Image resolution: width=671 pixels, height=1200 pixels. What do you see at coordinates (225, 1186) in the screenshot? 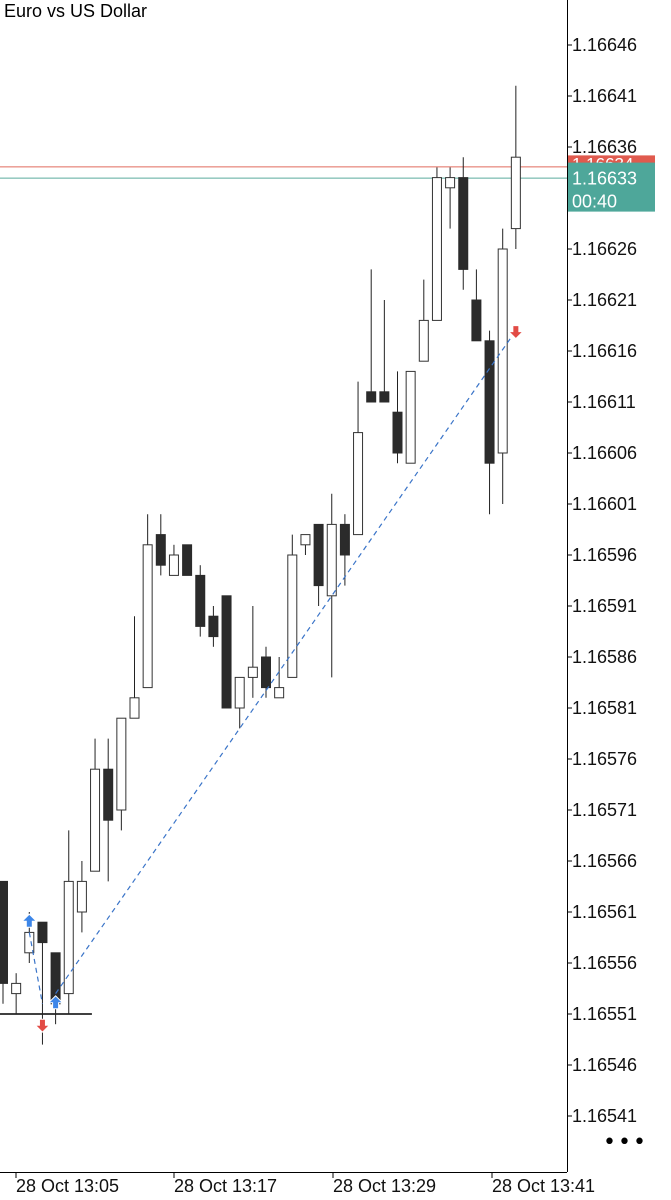
I see `x-tick-label: 28 Oct 13:17` at bounding box center [225, 1186].